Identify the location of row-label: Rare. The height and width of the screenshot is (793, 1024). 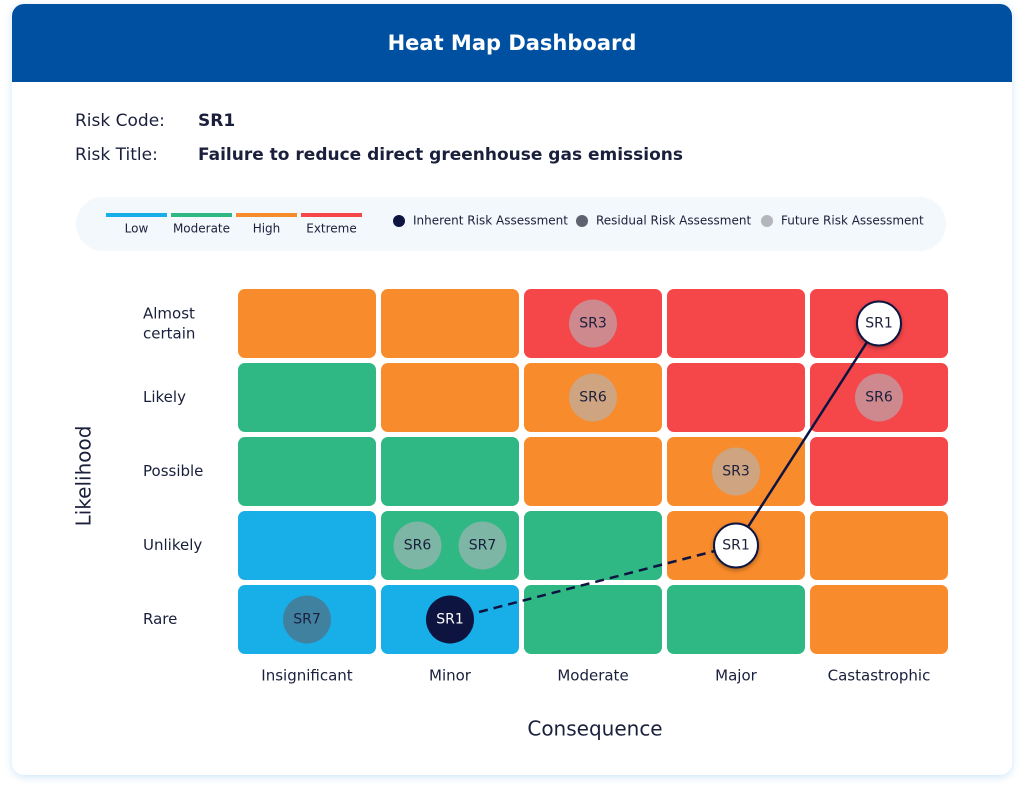
(160, 619).